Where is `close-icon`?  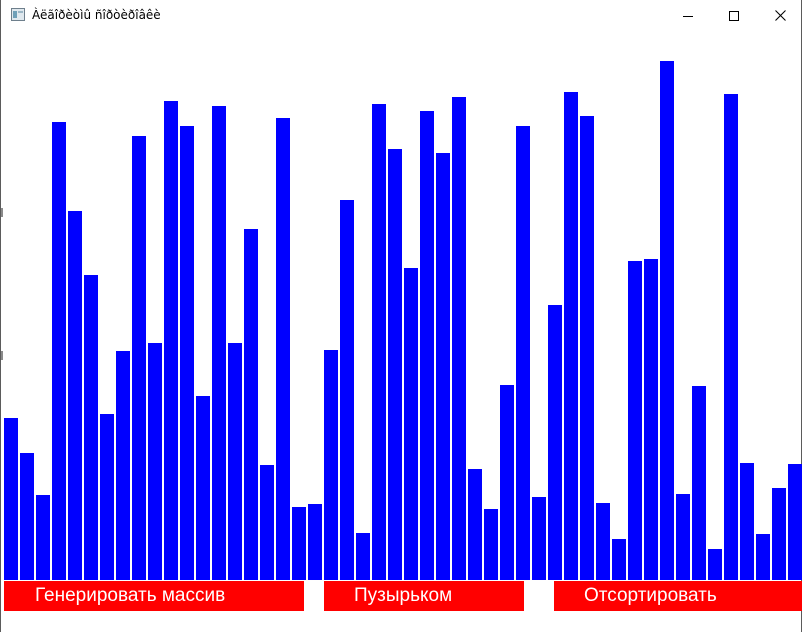
close-icon is located at coordinates (780, 15).